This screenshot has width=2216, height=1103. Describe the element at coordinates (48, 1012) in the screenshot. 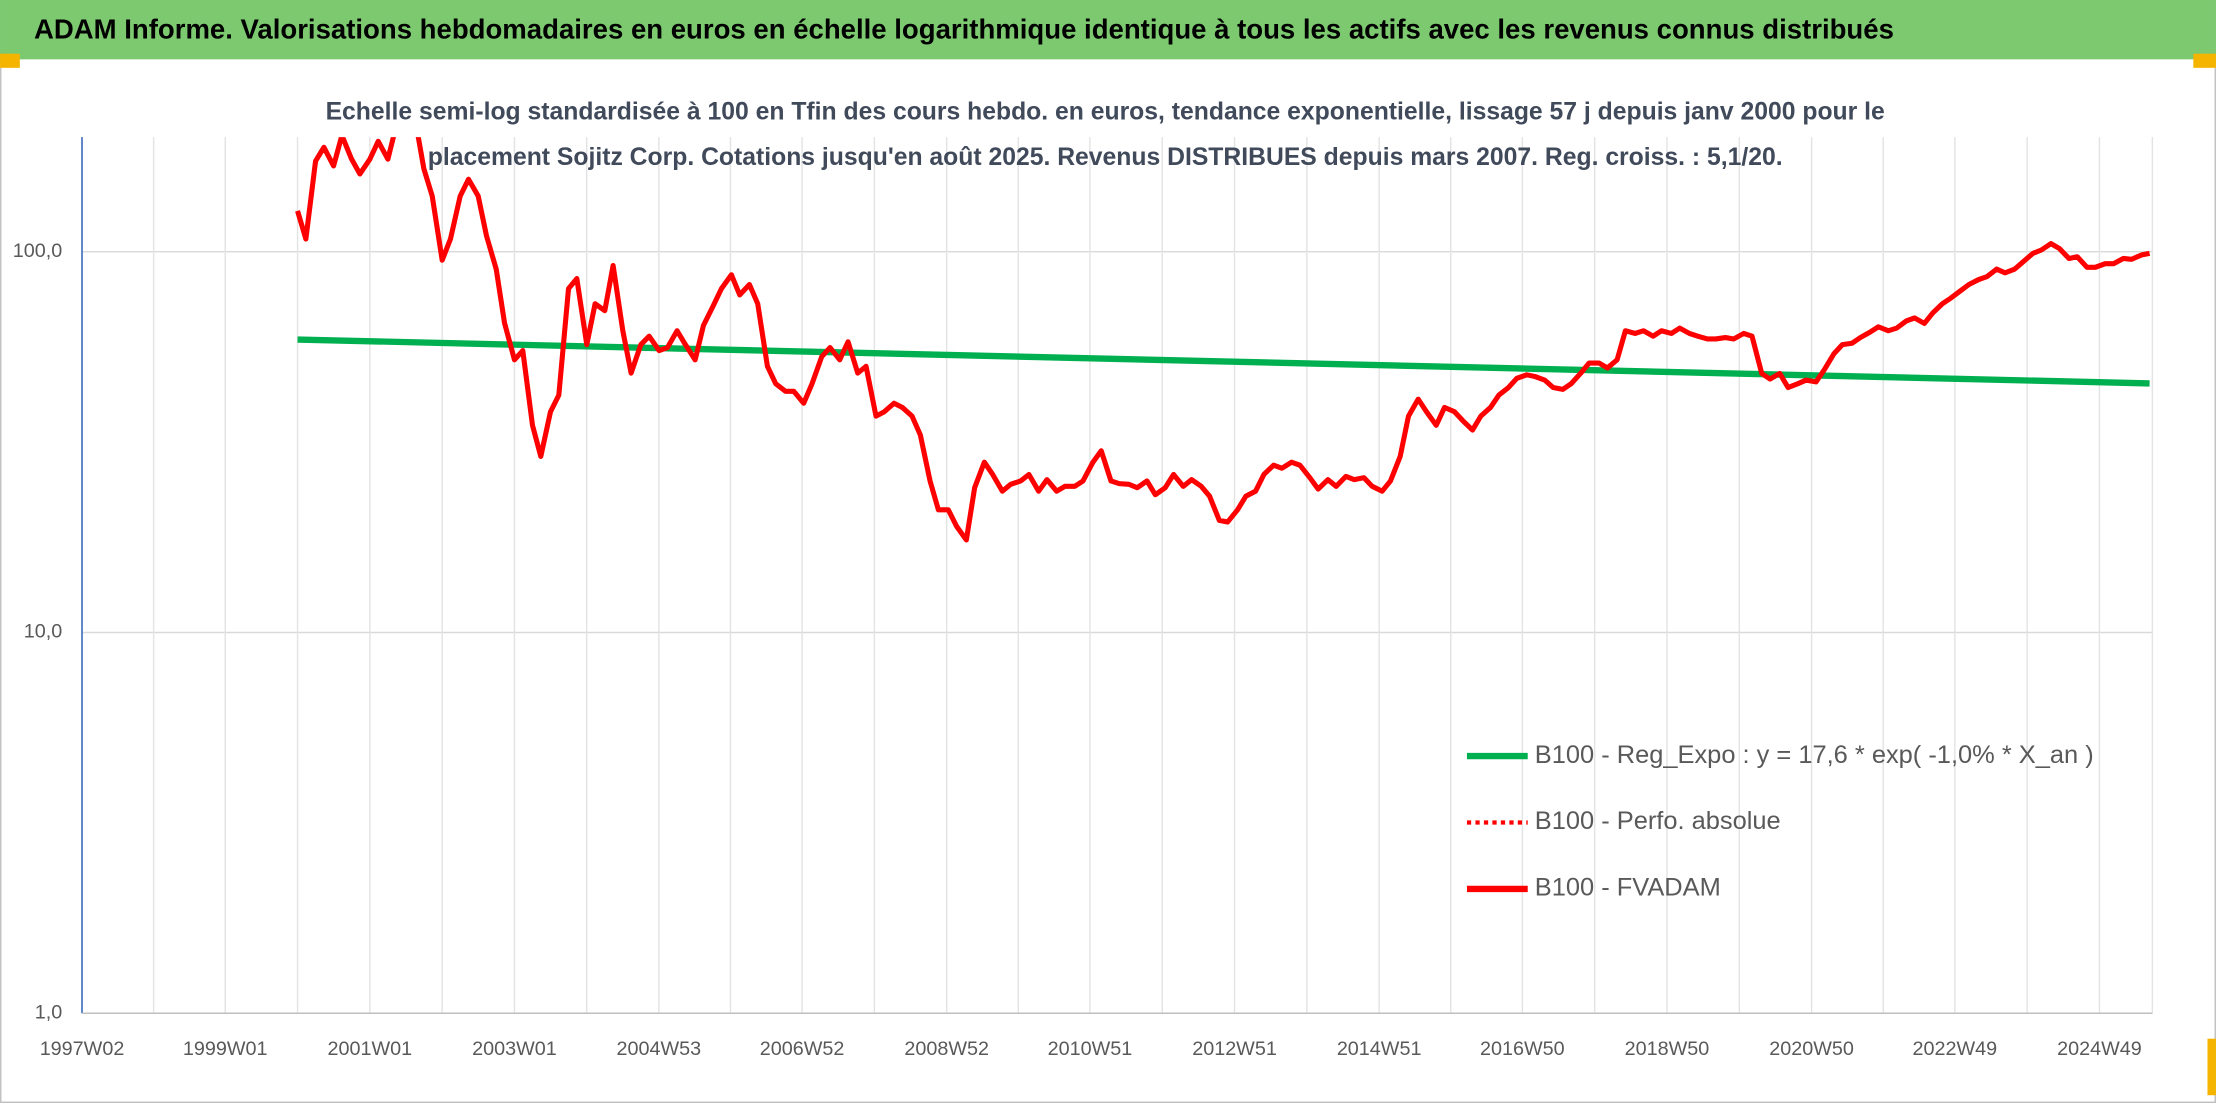

I see `y-tick-label: 1,0` at that location.